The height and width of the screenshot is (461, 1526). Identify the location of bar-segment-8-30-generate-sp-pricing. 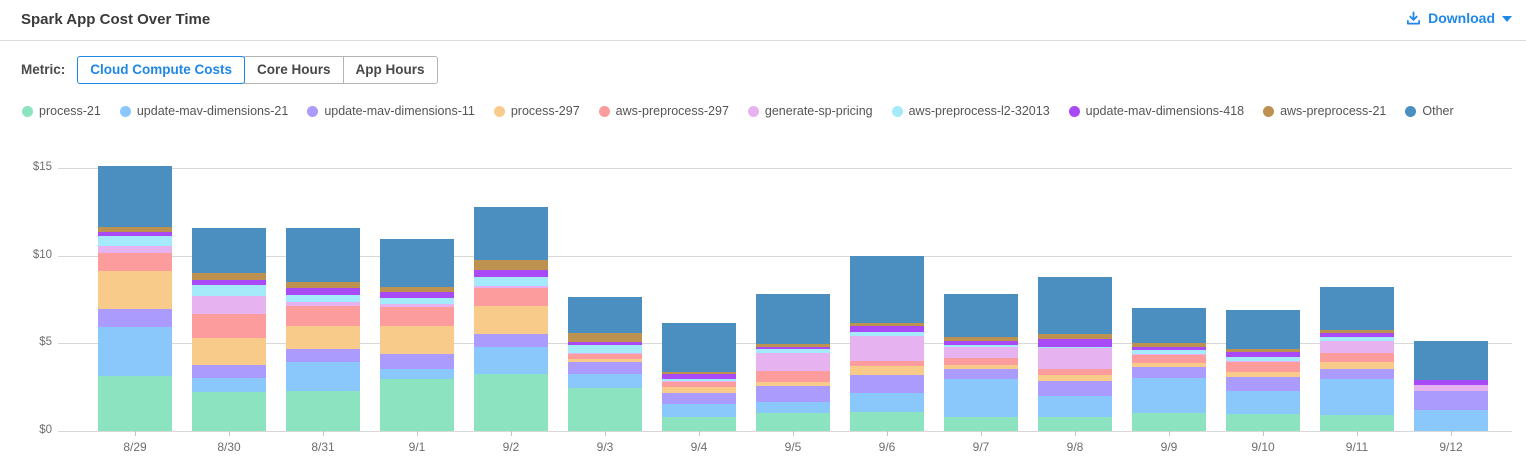
(229, 305).